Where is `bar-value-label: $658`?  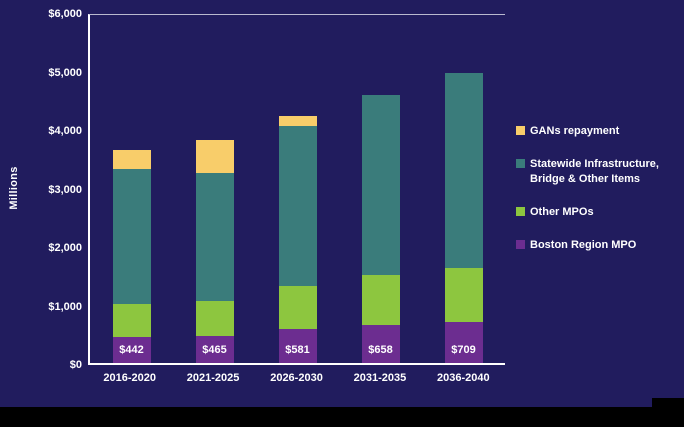 bar-value-label: $658 is located at coordinates (380, 350).